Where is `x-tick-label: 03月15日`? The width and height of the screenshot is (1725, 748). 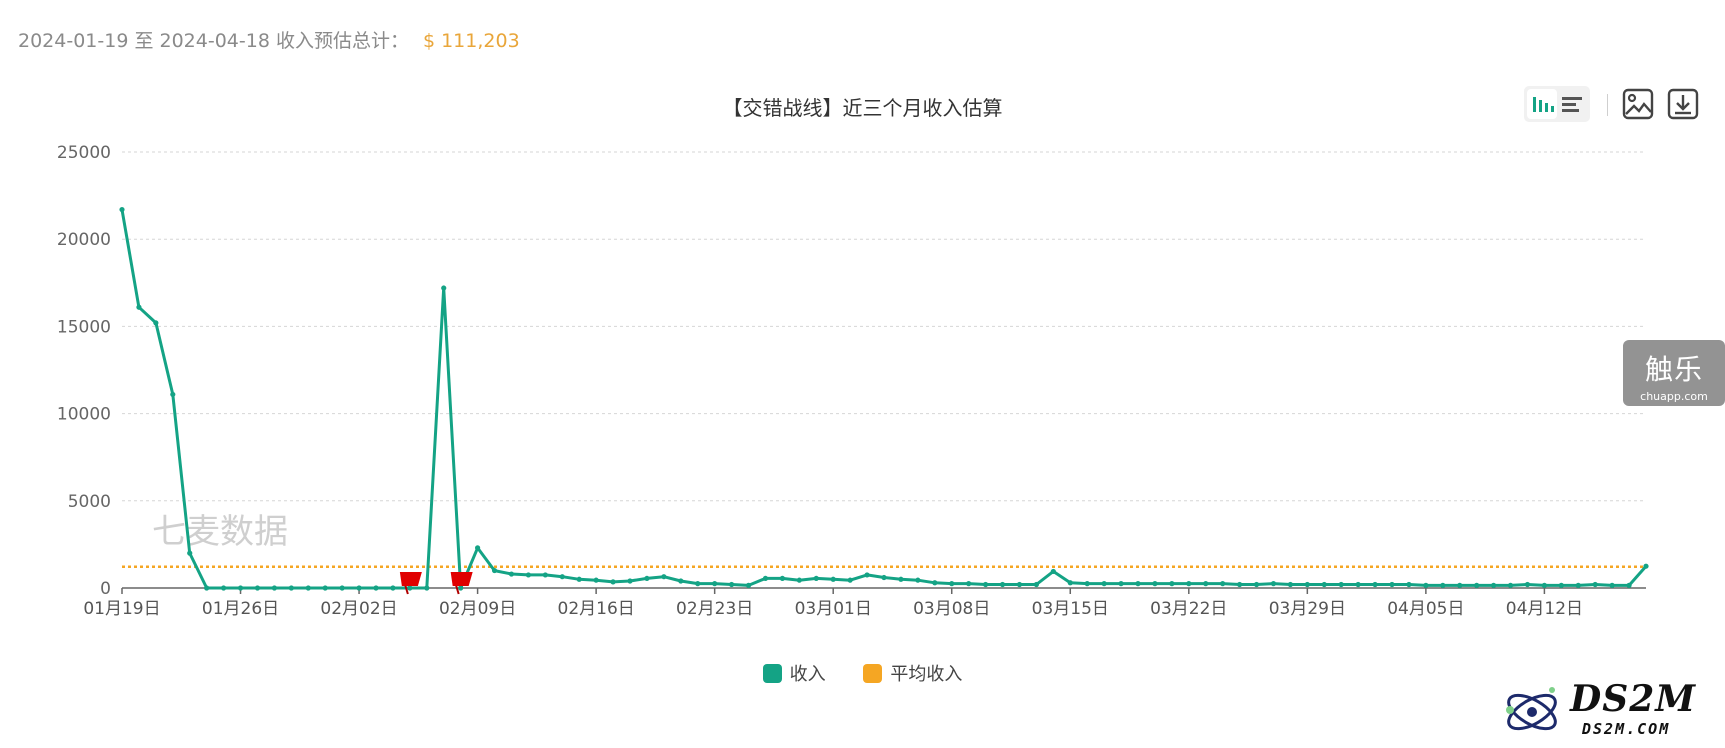
x-tick-label: 03月15日 is located at coordinates (1070, 609).